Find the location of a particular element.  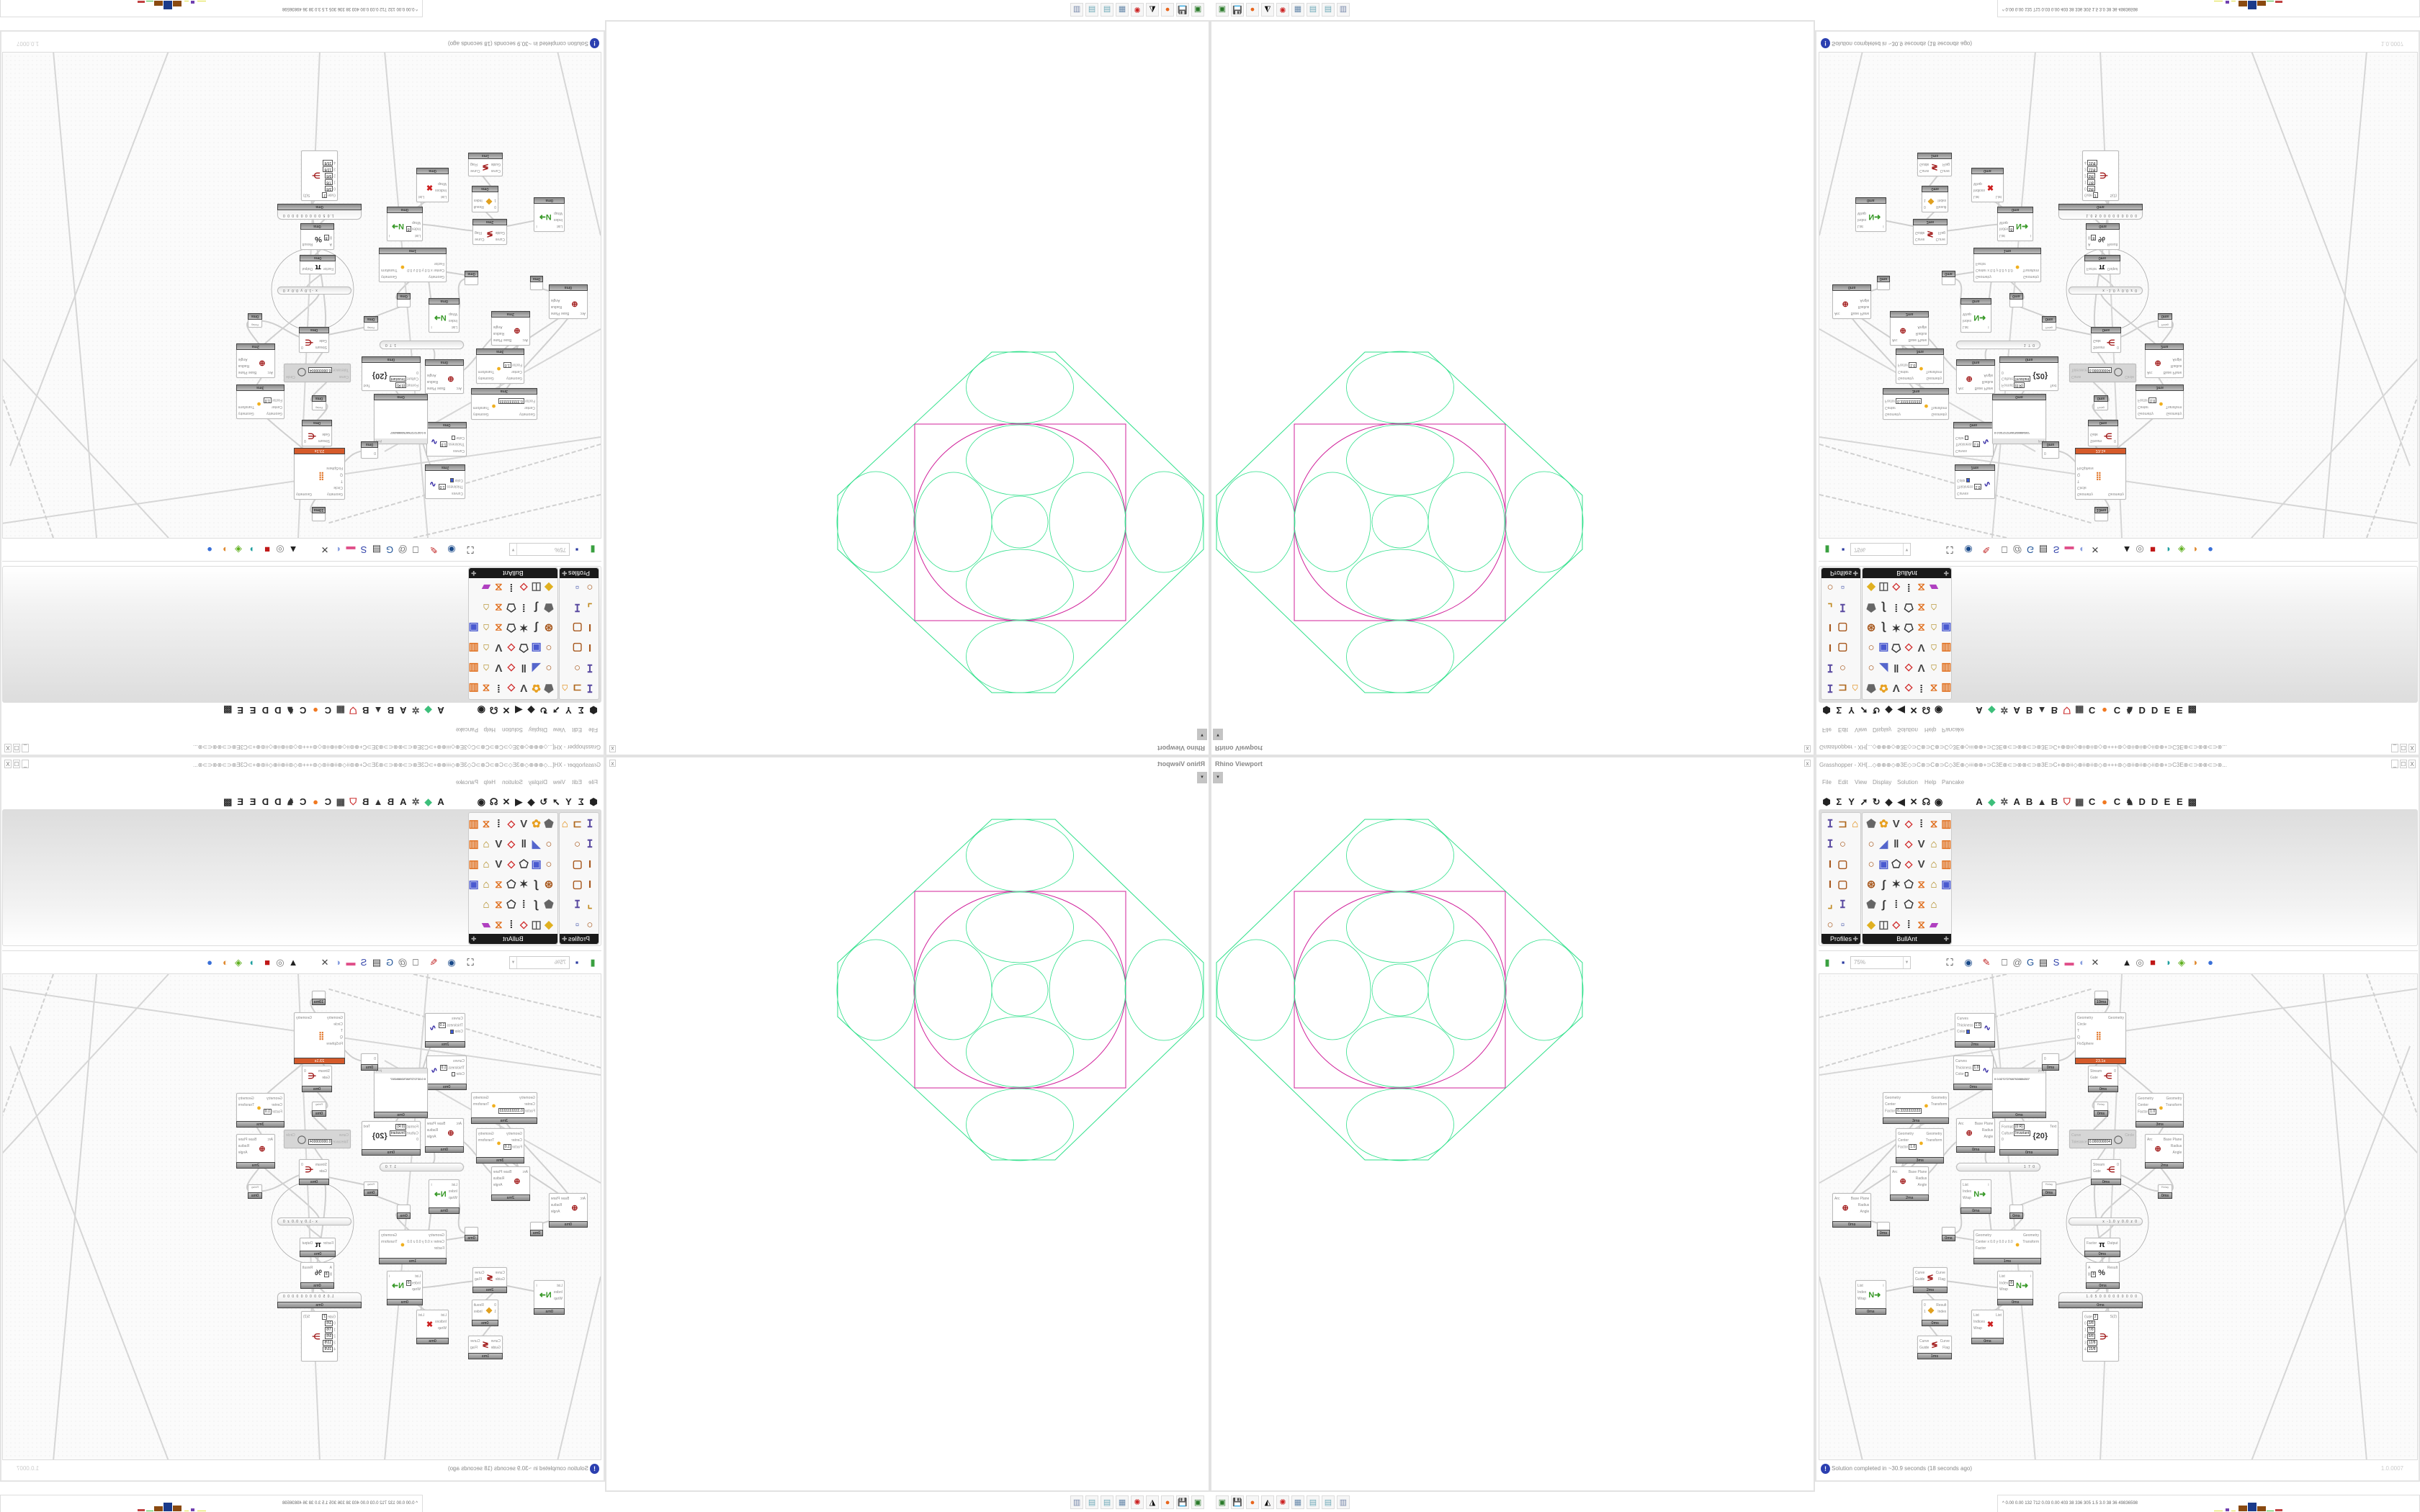

green-shape-icon: ◈ is located at coordinates (2181, 962).